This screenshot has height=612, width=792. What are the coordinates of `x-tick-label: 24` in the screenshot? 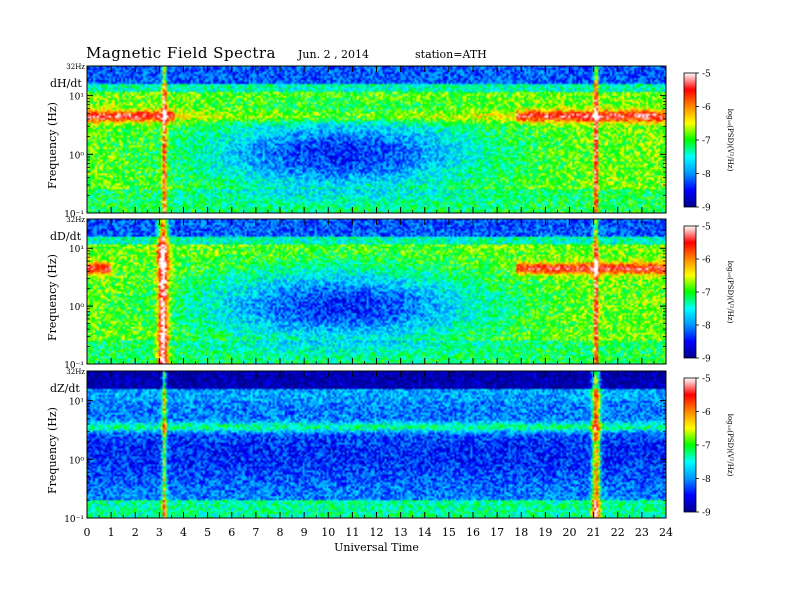 It's located at (666, 532).